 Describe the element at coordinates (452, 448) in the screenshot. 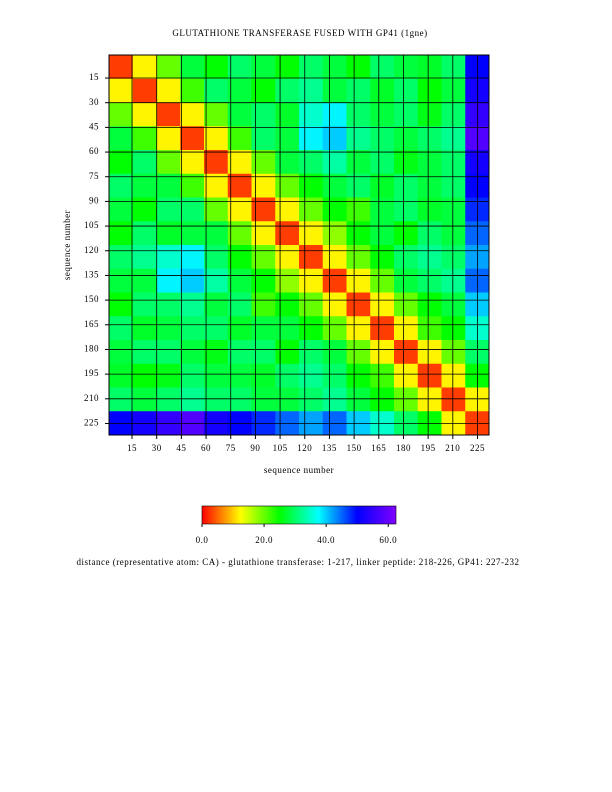

I see `x-tick-label: 210` at that location.